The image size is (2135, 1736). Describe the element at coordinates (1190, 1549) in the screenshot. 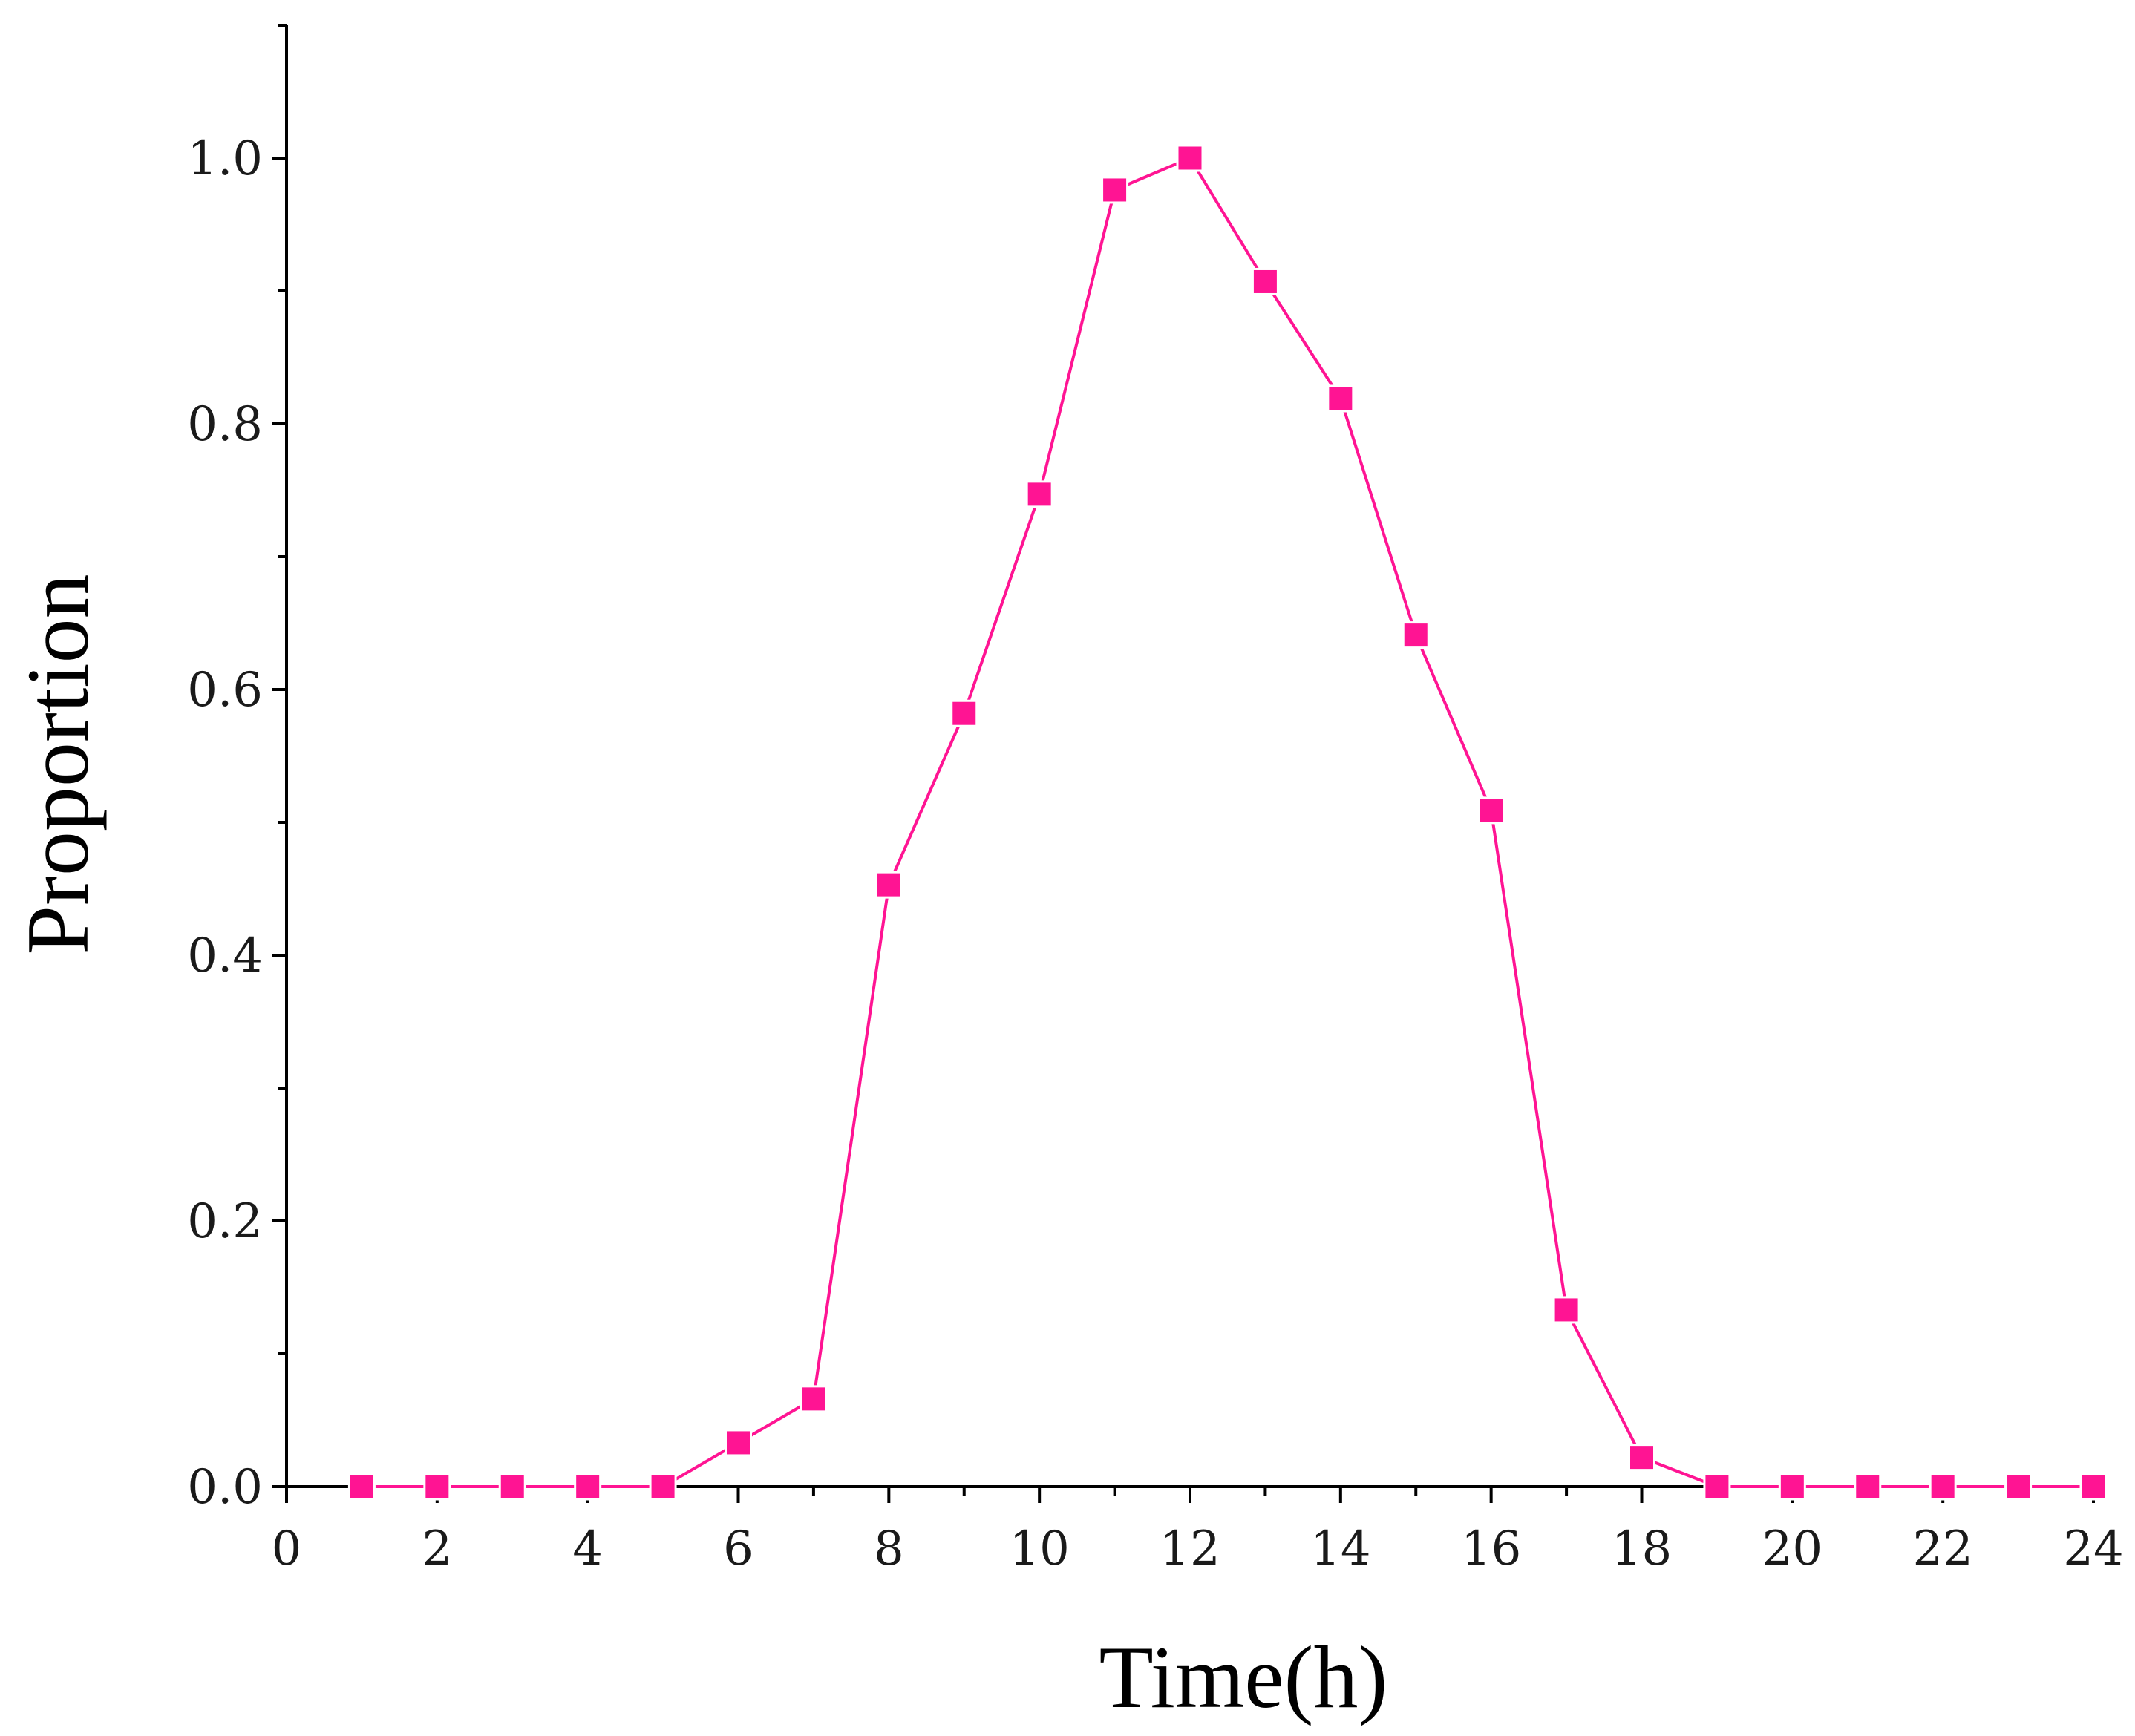

I see `x-tick-label: 12` at that location.